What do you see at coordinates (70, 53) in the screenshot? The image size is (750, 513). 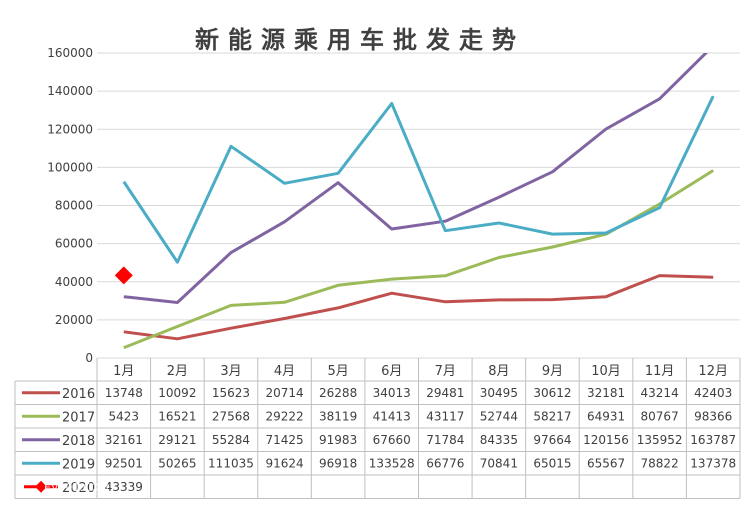 I see `y-tick-label: 160000` at bounding box center [70, 53].